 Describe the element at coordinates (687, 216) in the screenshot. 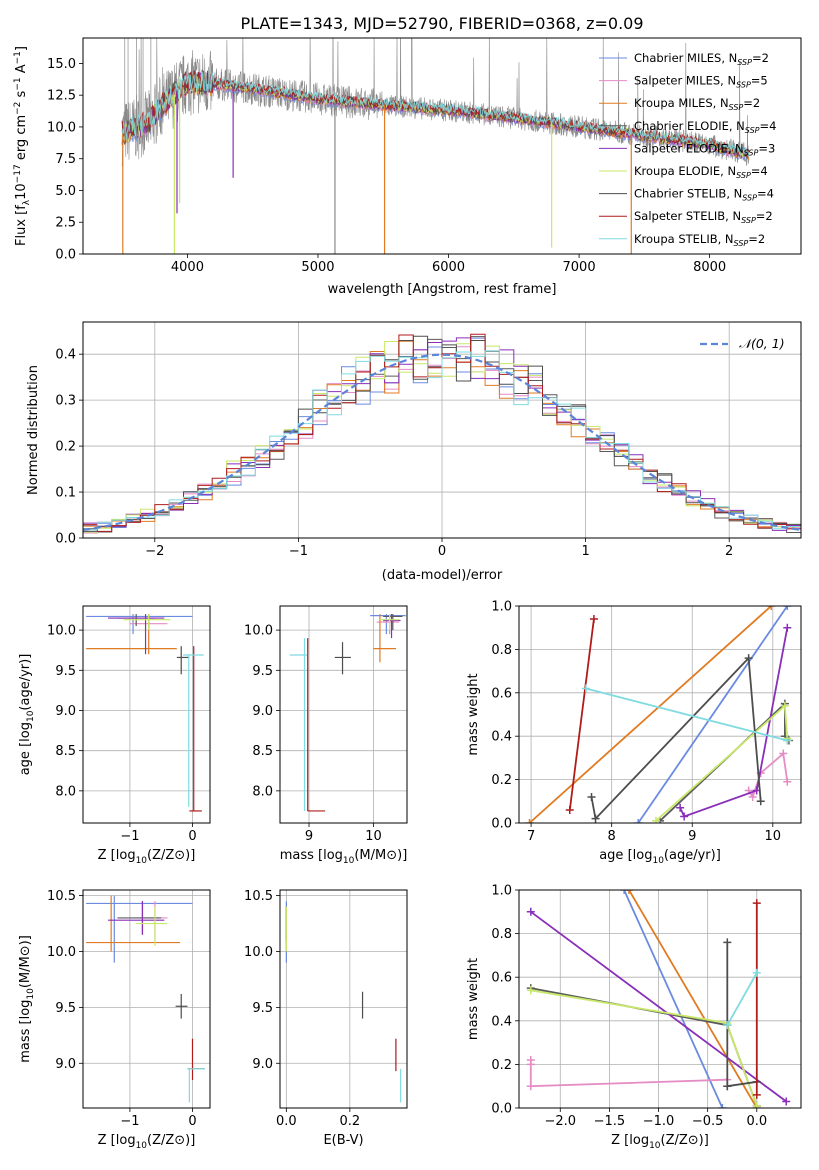

I see `legend-label-base: Salpeter STELIB, N` at that location.